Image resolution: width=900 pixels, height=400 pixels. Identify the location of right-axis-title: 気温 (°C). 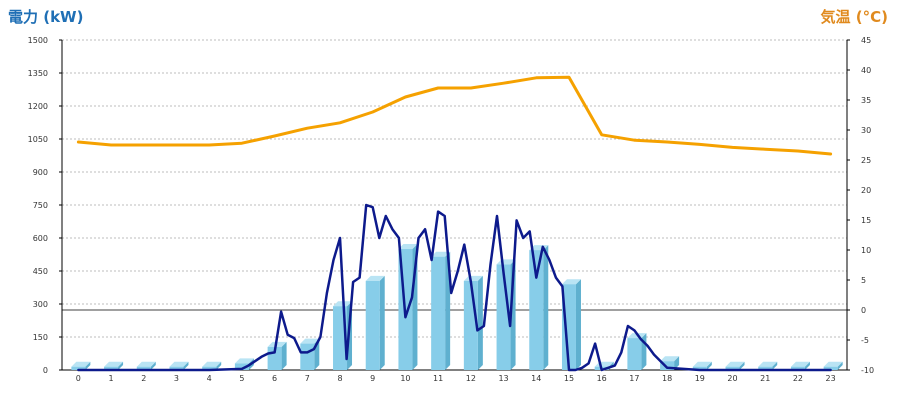
(854, 17).